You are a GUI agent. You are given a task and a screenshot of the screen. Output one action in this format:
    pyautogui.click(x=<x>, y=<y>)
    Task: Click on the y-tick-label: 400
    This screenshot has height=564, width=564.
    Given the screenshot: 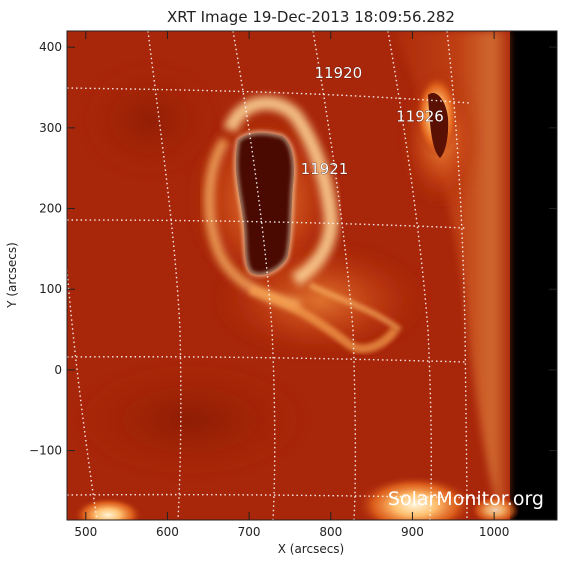 What is the action you would take?
    pyautogui.click(x=50, y=47)
    